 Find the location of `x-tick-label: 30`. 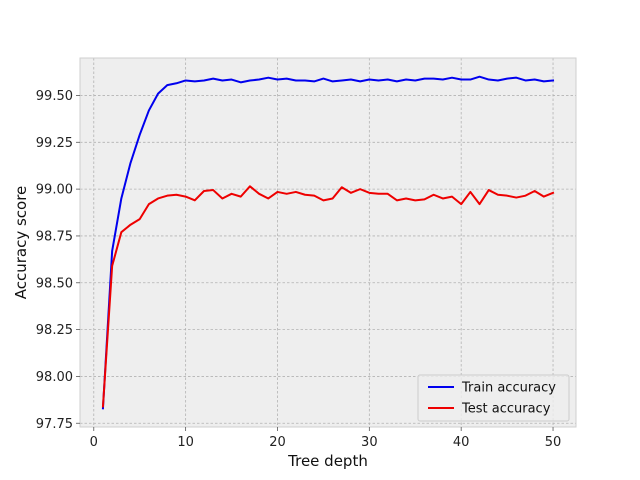

x-tick-label: 30 is located at coordinates (369, 442).